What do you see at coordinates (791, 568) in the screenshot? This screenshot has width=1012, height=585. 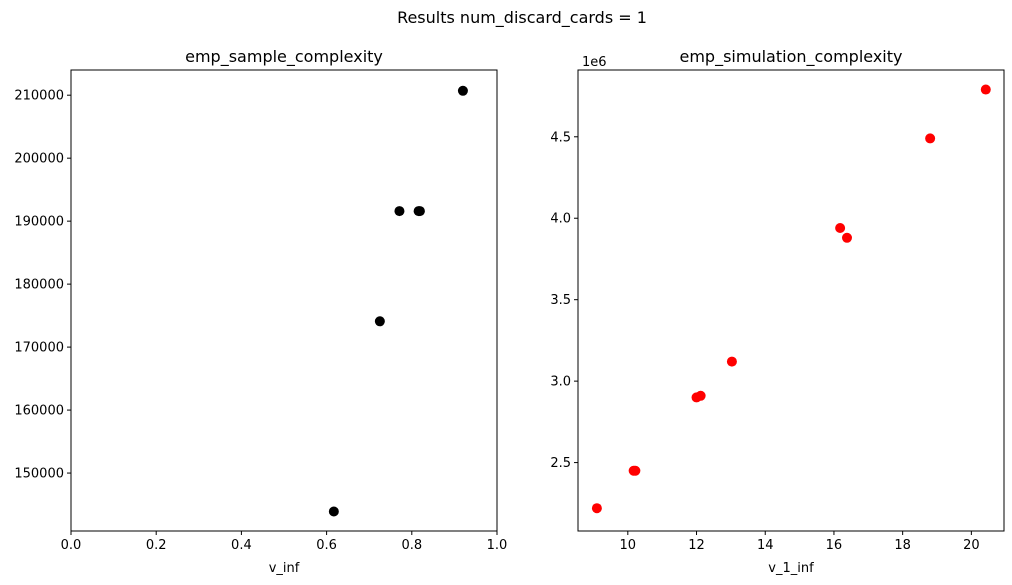 I see `x-axis-label: v_1_inf` at bounding box center [791, 568].